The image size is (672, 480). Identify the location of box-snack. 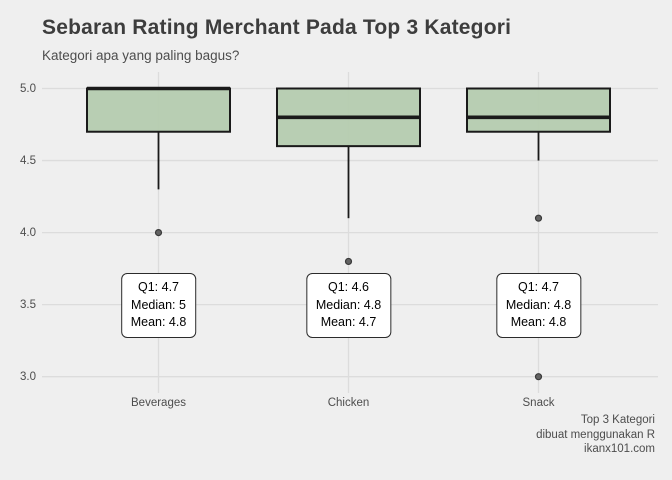
(538, 110).